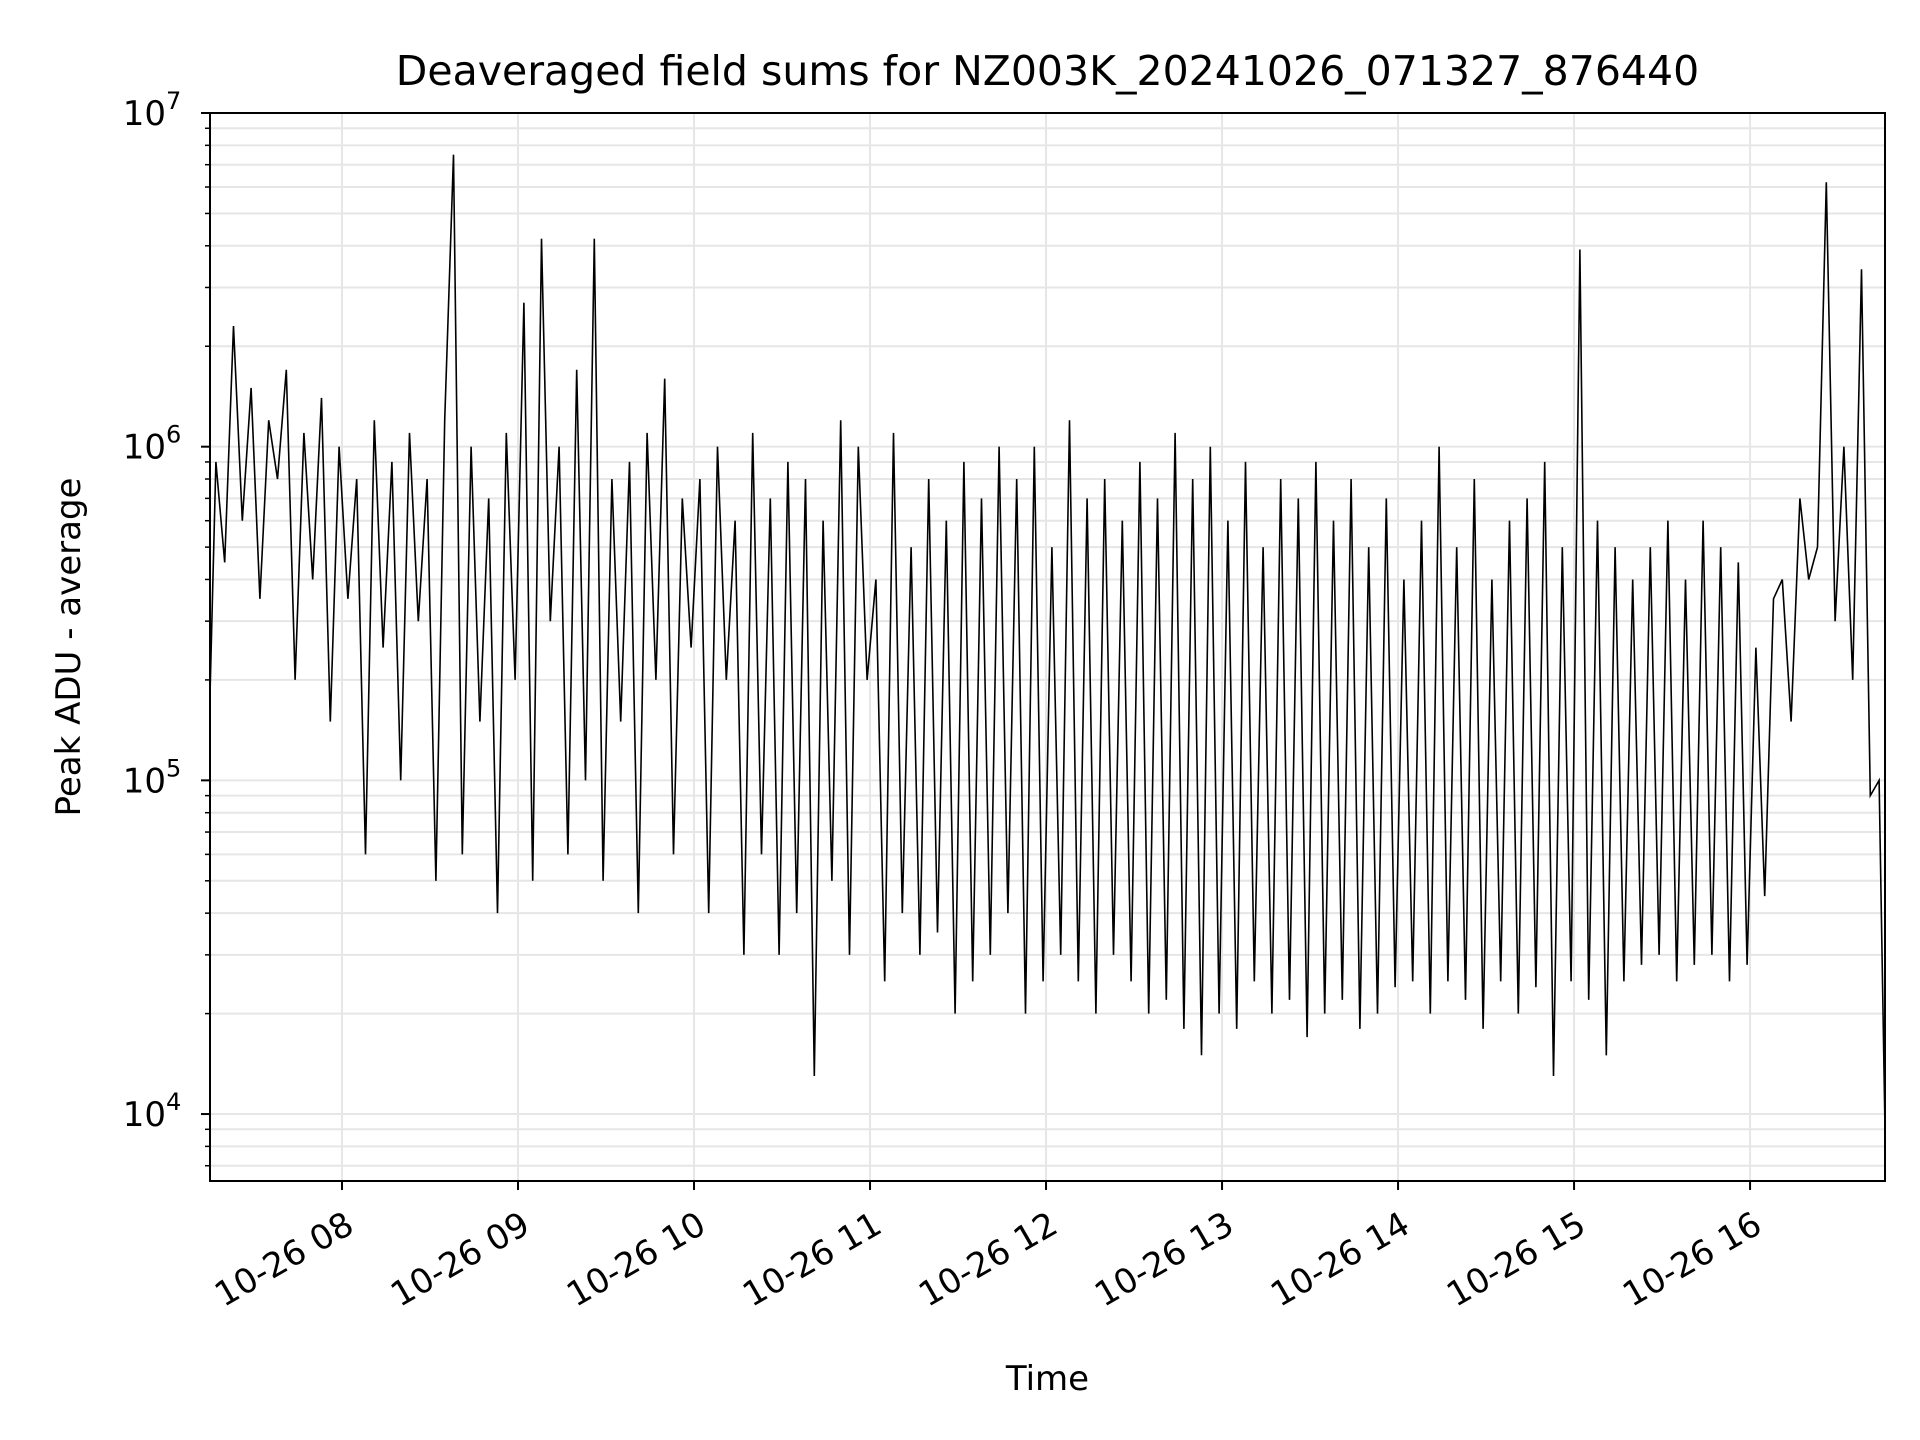 The height and width of the screenshot is (1440, 1920). I want to click on y-tick-label: 10⁶, so click(152, 444).